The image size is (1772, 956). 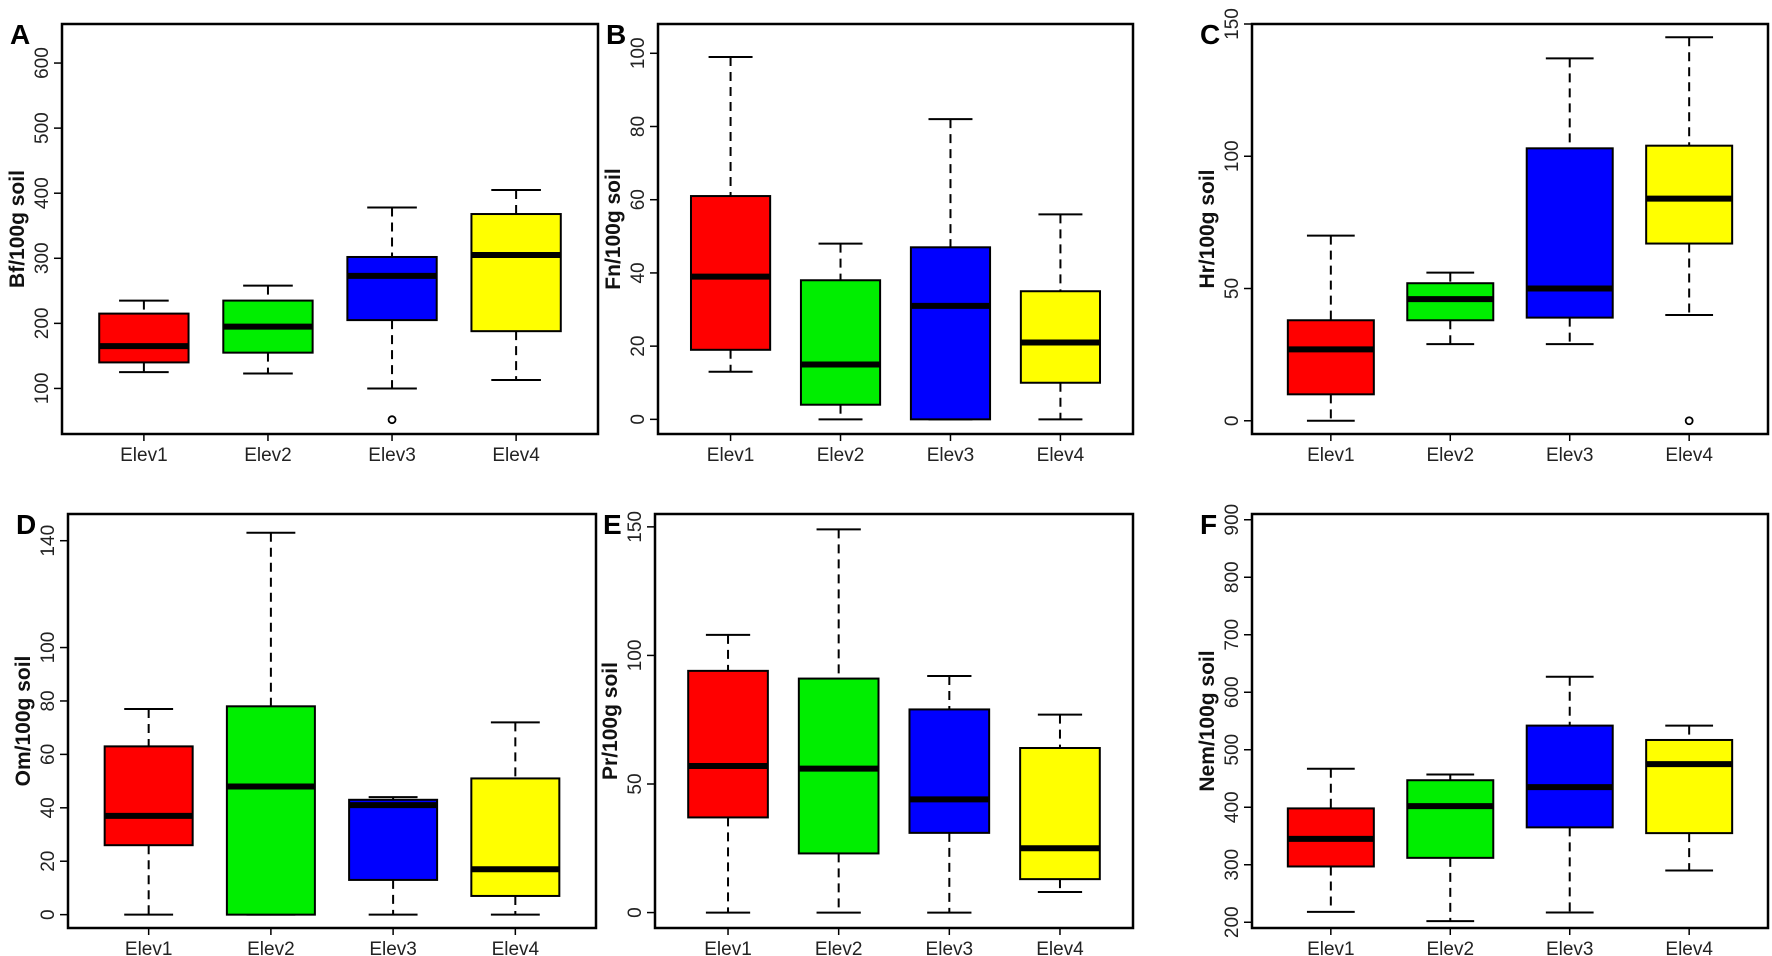 I want to click on panel-letter: D, so click(x=26, y=524).